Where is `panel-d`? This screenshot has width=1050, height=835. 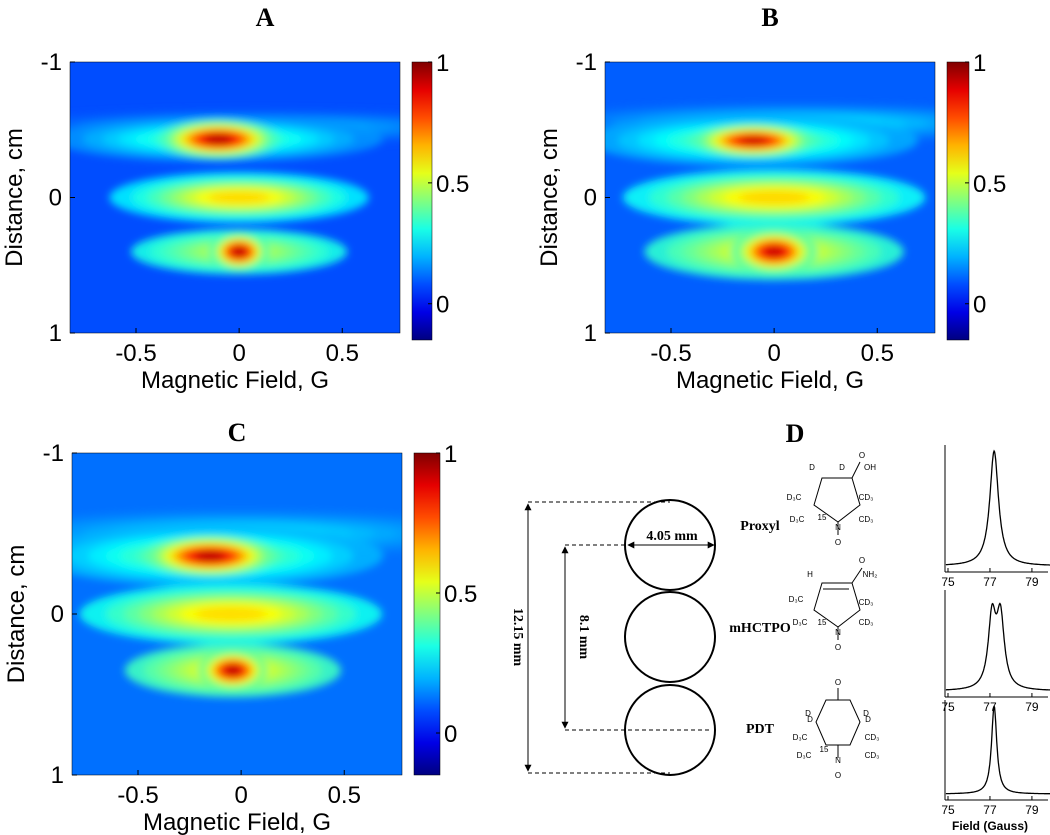
panel-d is located at coordinates (693, 618).